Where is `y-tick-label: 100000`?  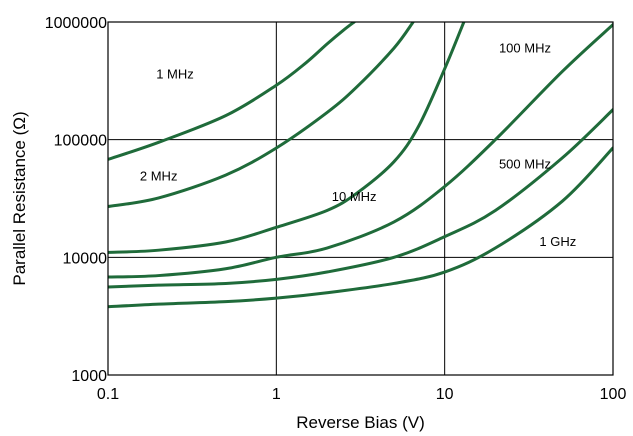
y-tick-label: 100000 is located at coordinates (80, 141).